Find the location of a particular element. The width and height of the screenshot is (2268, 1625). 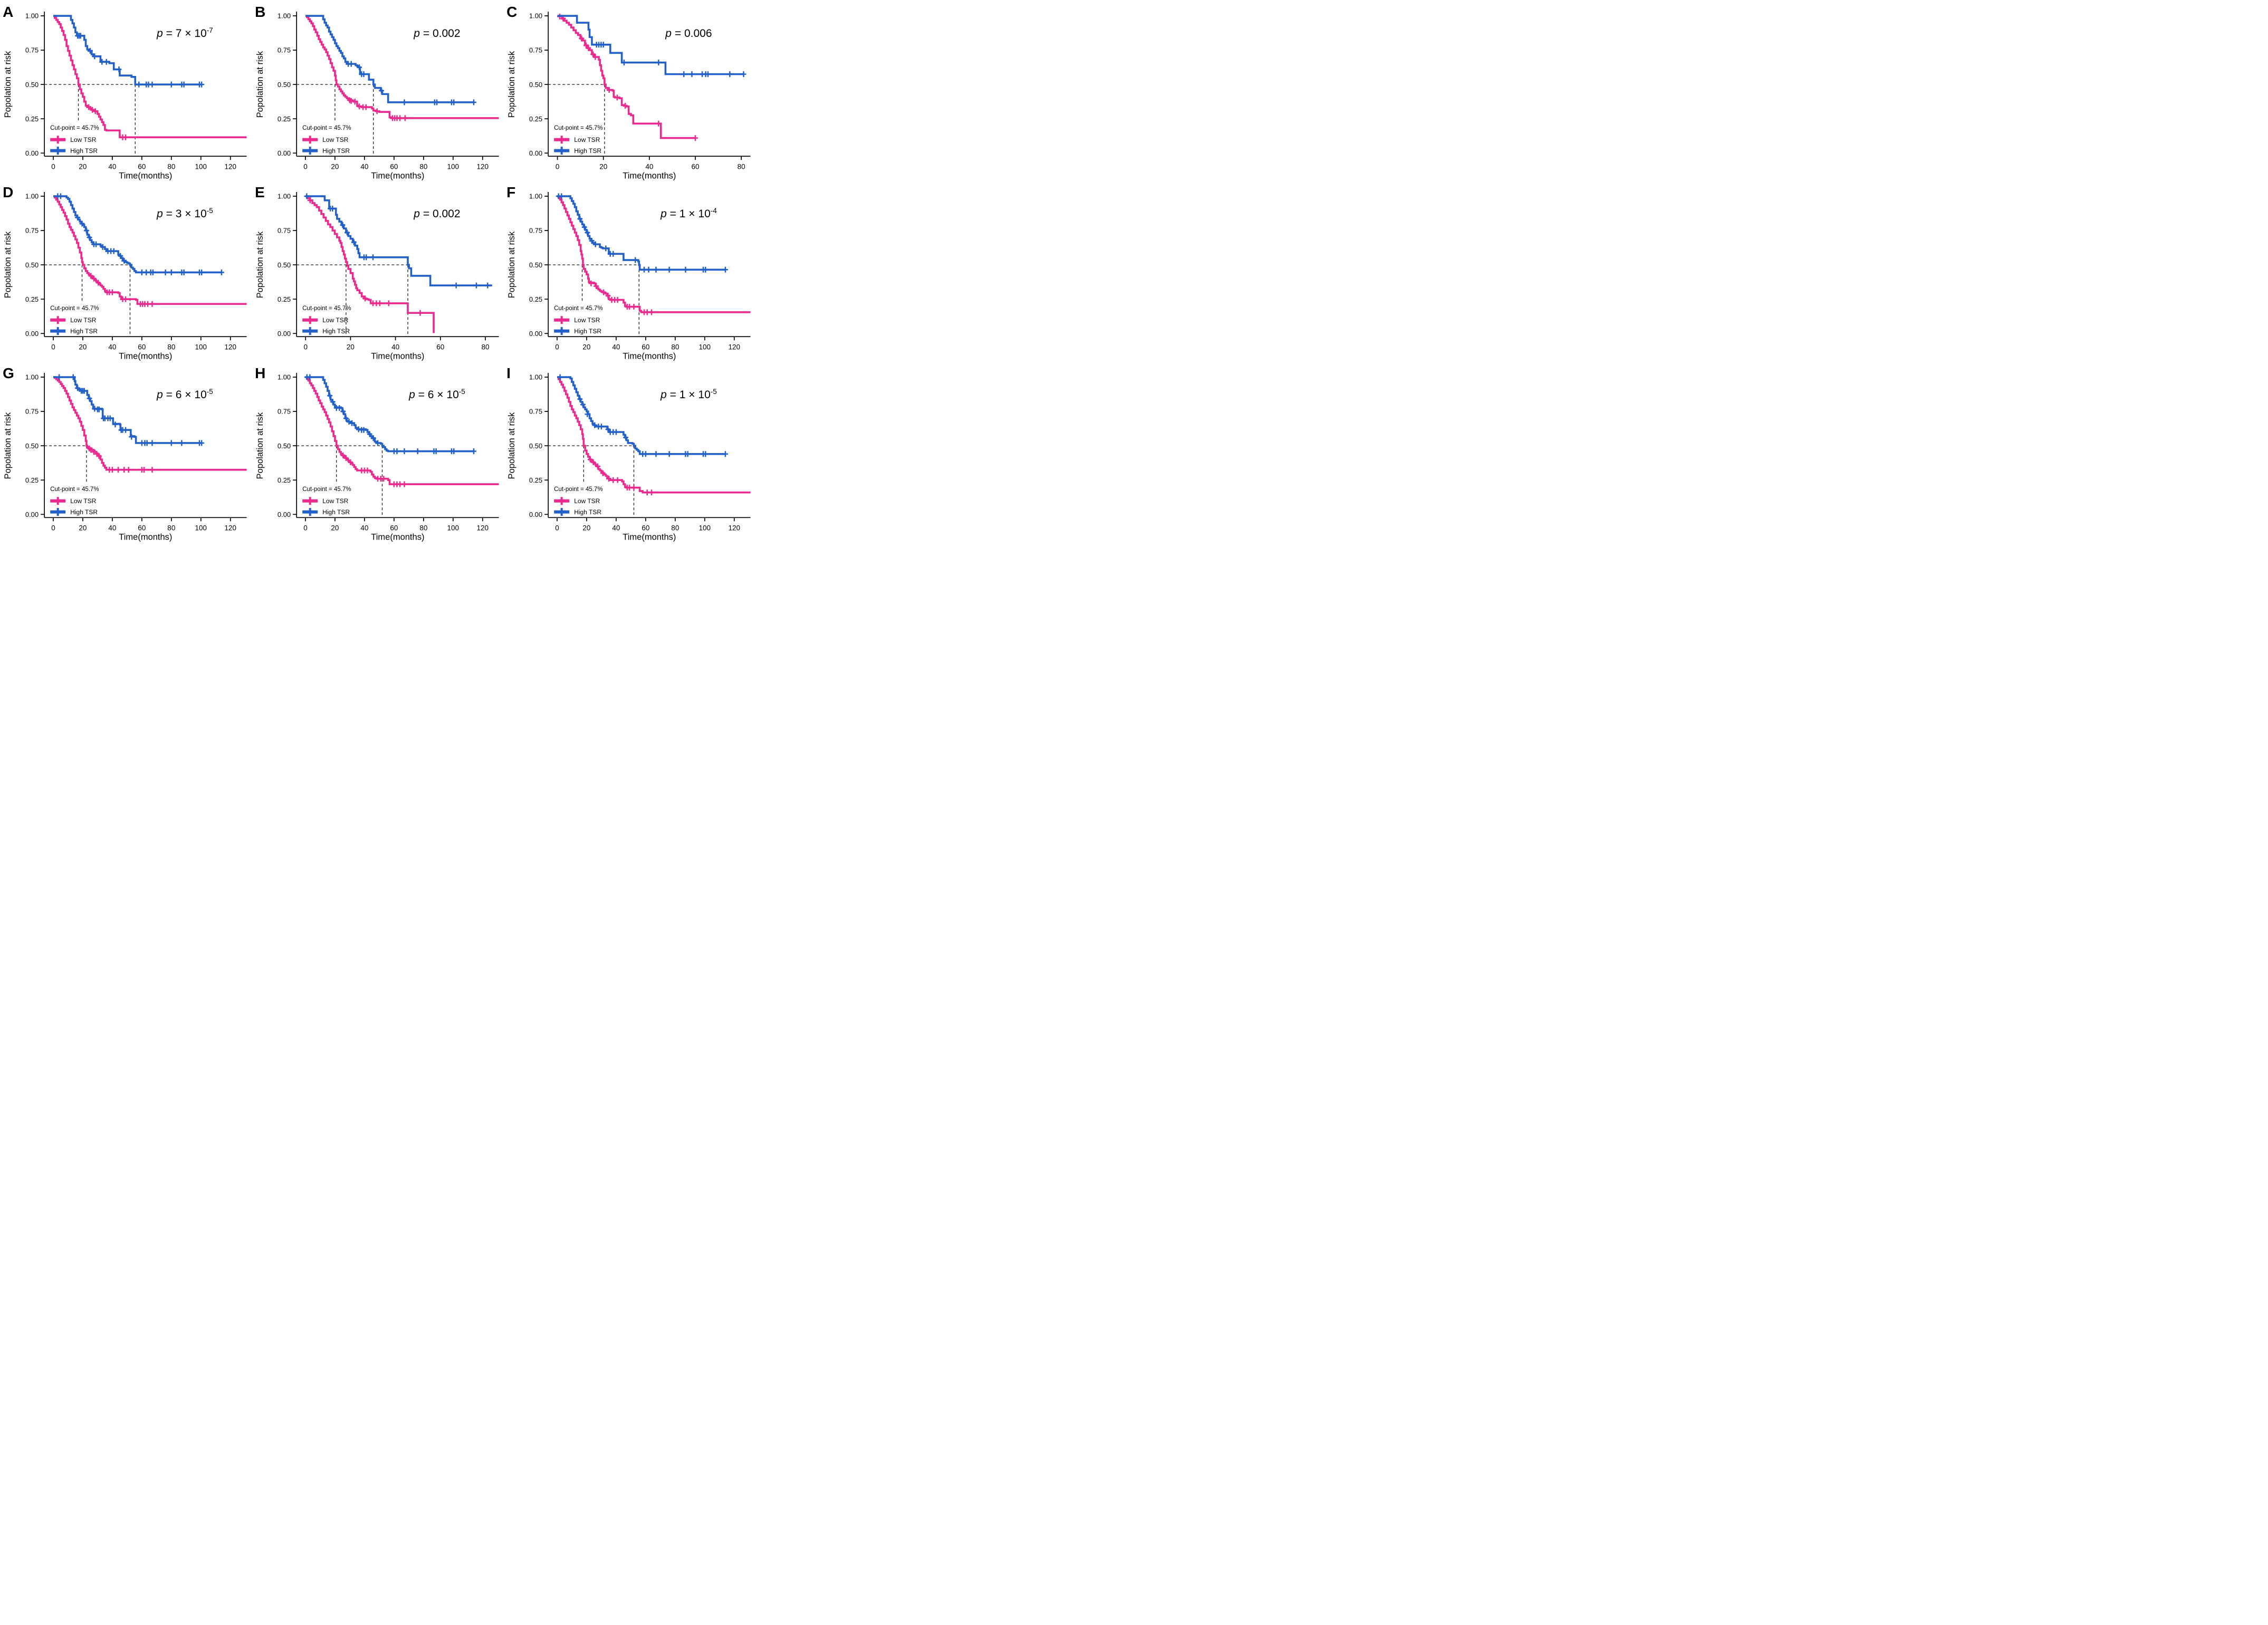

p-value-annotation: p = 0.006 is located at coordinates (689, 33).